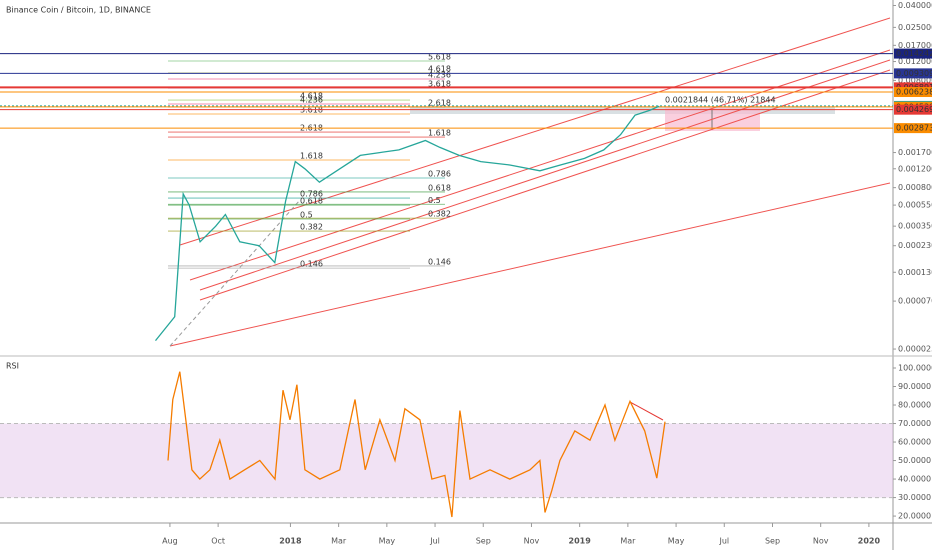  What do you see at coordinates (914, 405) in the screenshot?
I see `rsi-tick-label: 80.0000` at bounding box center [914, 405].